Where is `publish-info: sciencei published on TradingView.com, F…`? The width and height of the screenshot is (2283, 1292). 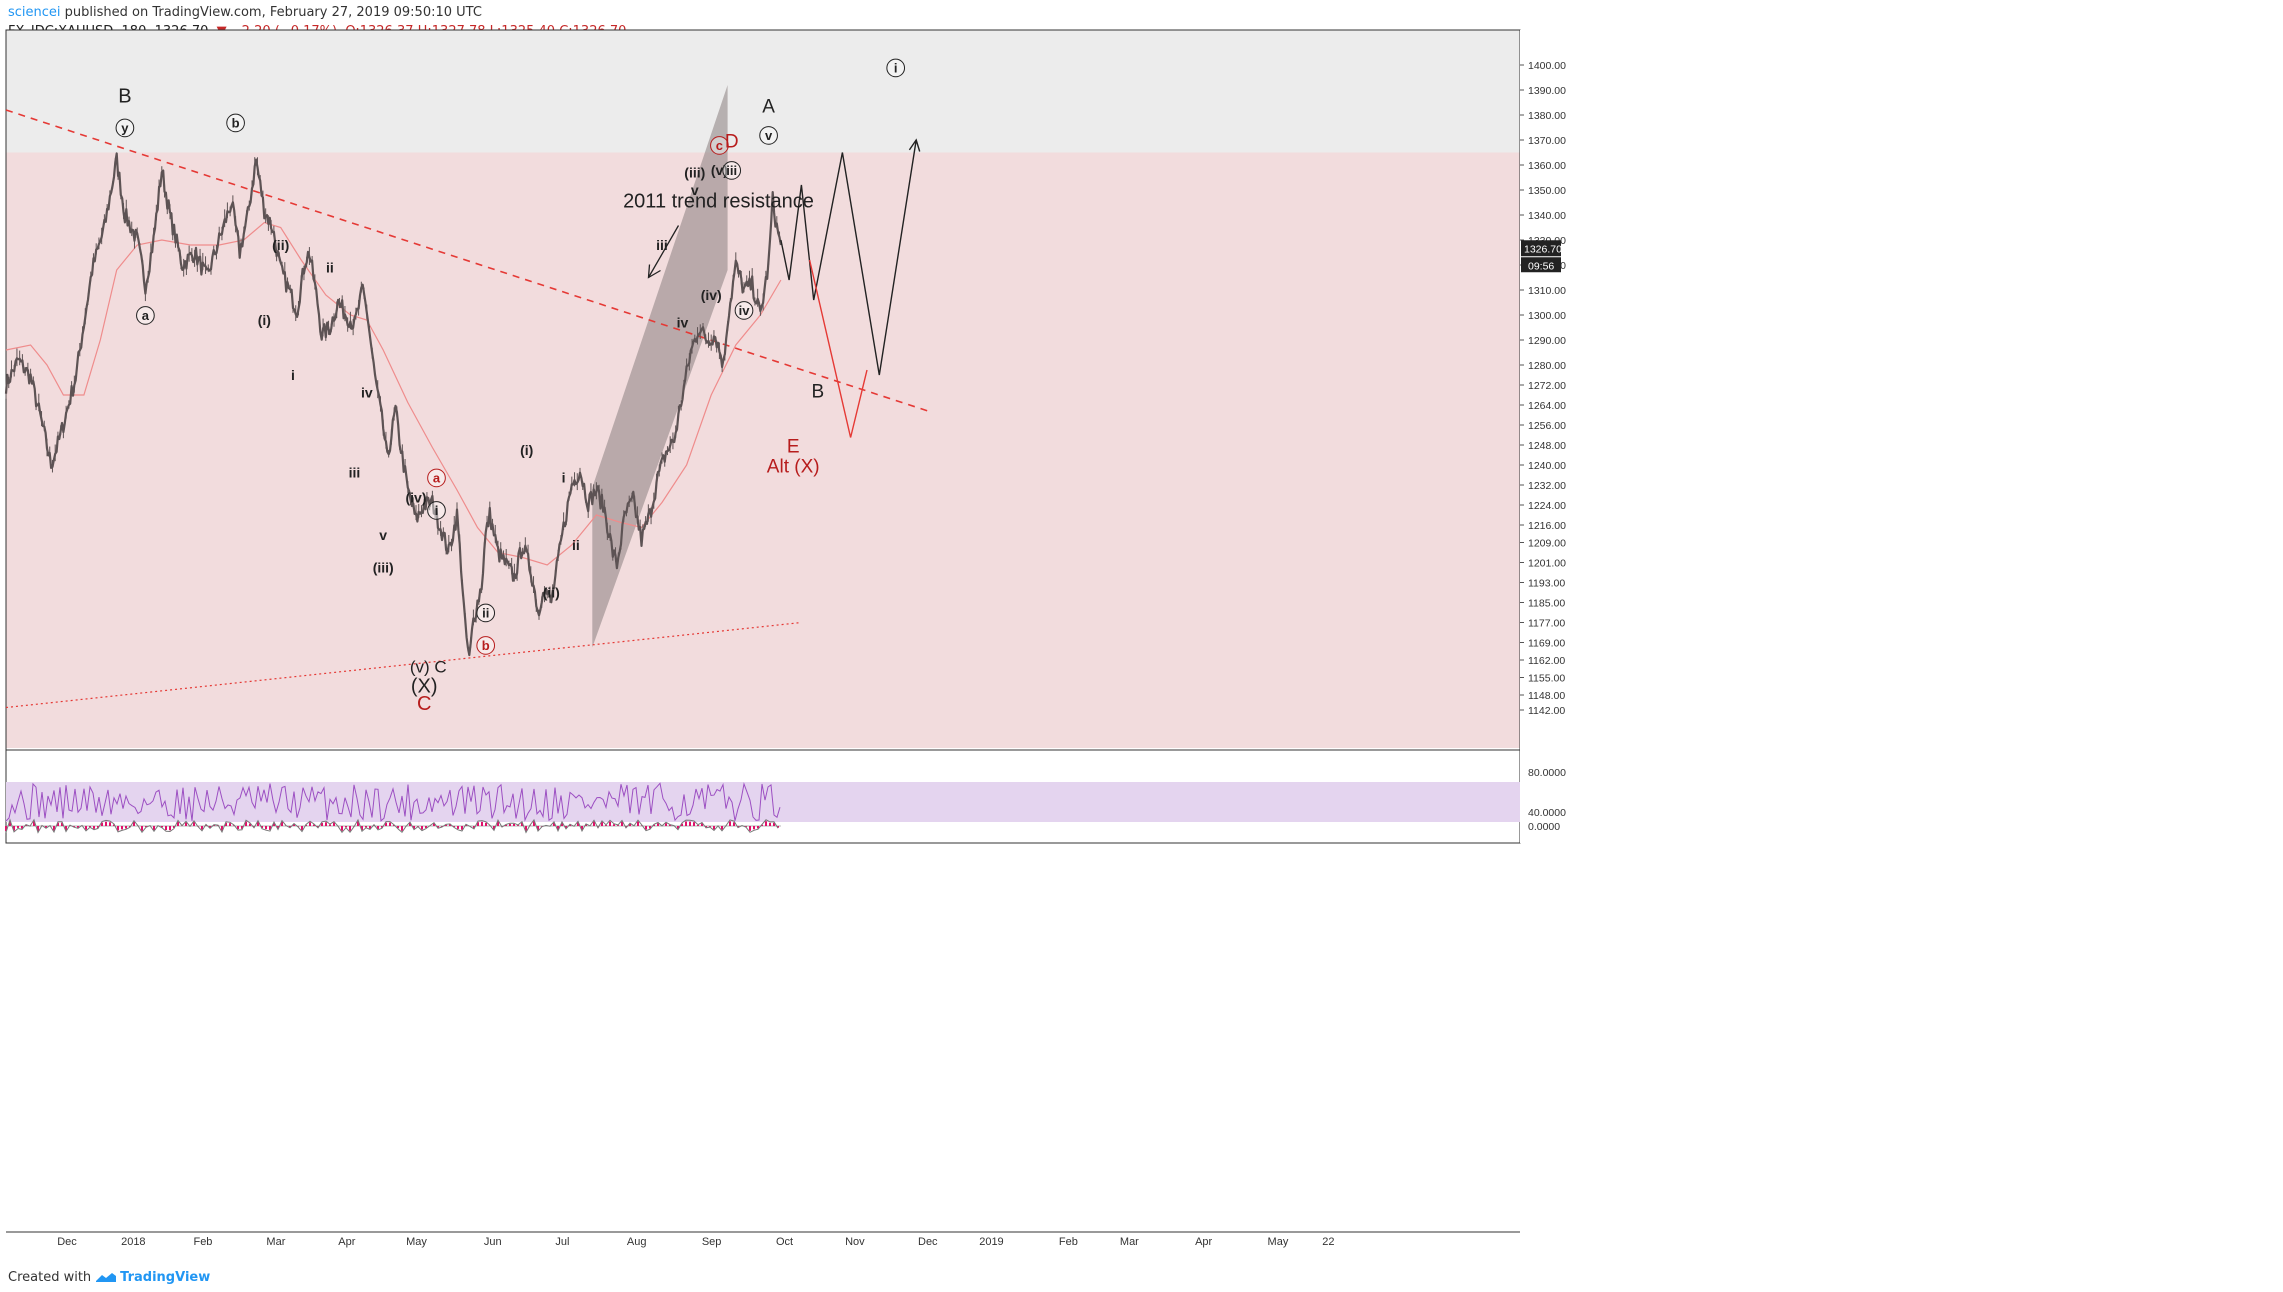 publish-info: sciencei published on TradingView.com, F… is located at coordinates (245, 12).